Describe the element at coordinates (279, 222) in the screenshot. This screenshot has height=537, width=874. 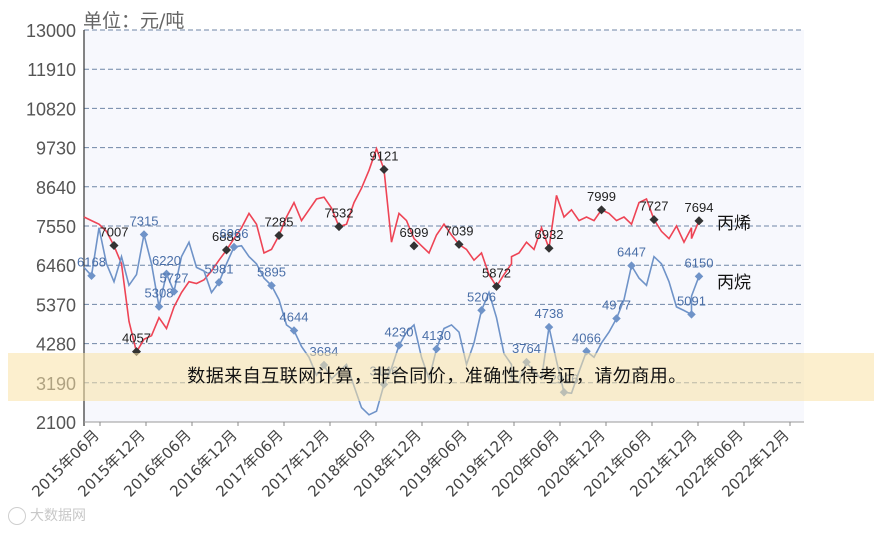
I see `data-label: 7285` at that location.